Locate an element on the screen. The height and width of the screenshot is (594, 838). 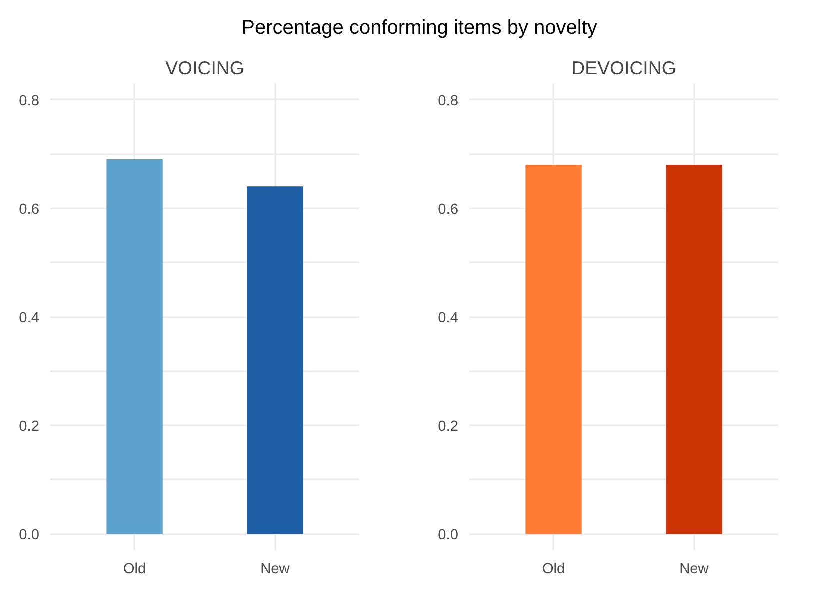
chart-subtitle: VOICING is located at coordinates (205, 68).